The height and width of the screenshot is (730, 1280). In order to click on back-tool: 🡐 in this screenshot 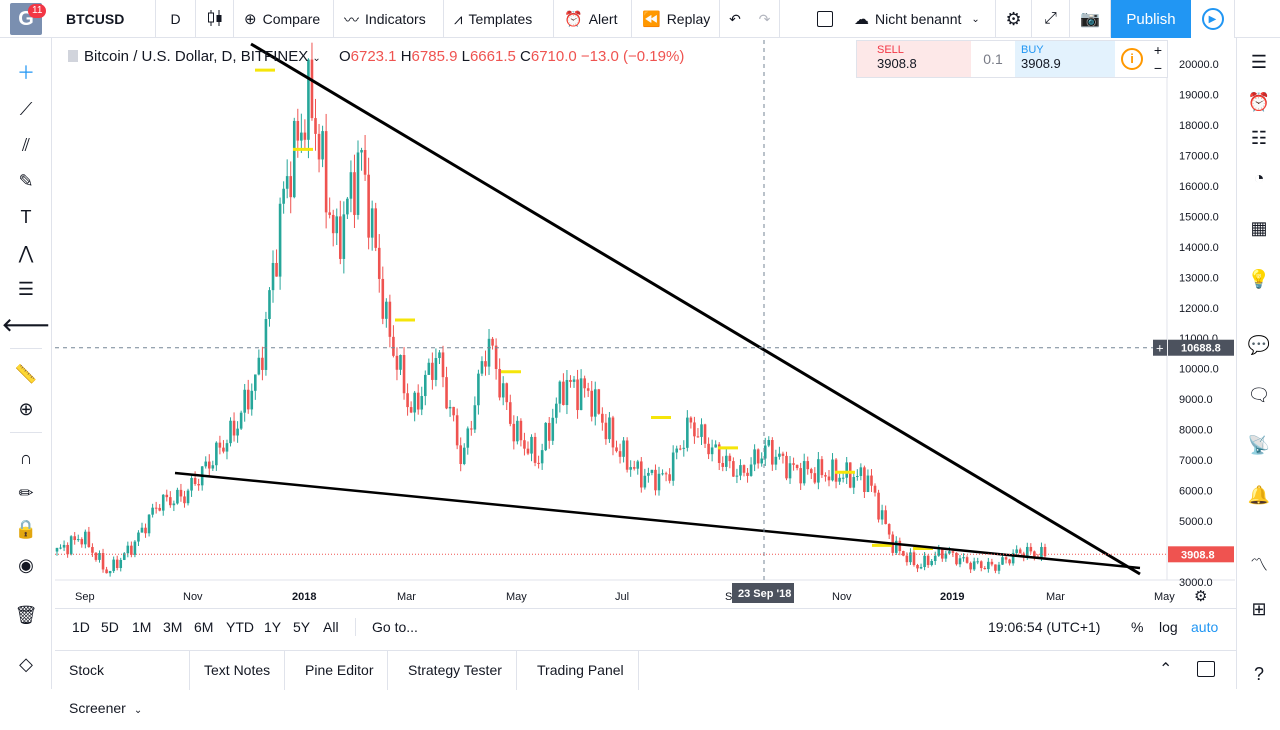, I will do `click(26, 325)`.